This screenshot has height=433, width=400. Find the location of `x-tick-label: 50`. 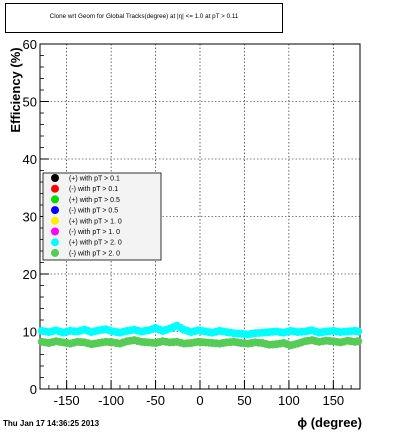

x-tick-label: 50 is located at coordinates (244, 400).